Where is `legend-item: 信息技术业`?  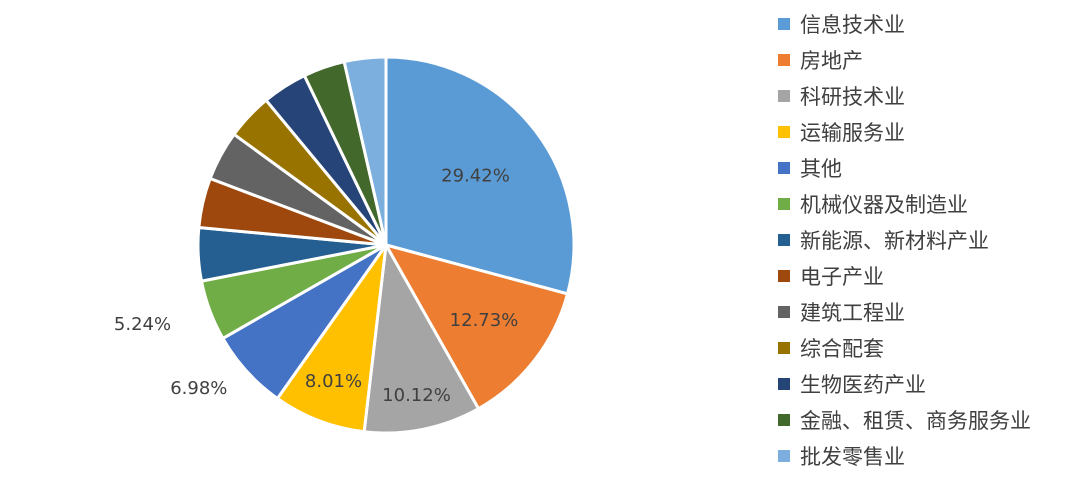
legend-item: 信息技术业 is located at coordinates (904, 24).